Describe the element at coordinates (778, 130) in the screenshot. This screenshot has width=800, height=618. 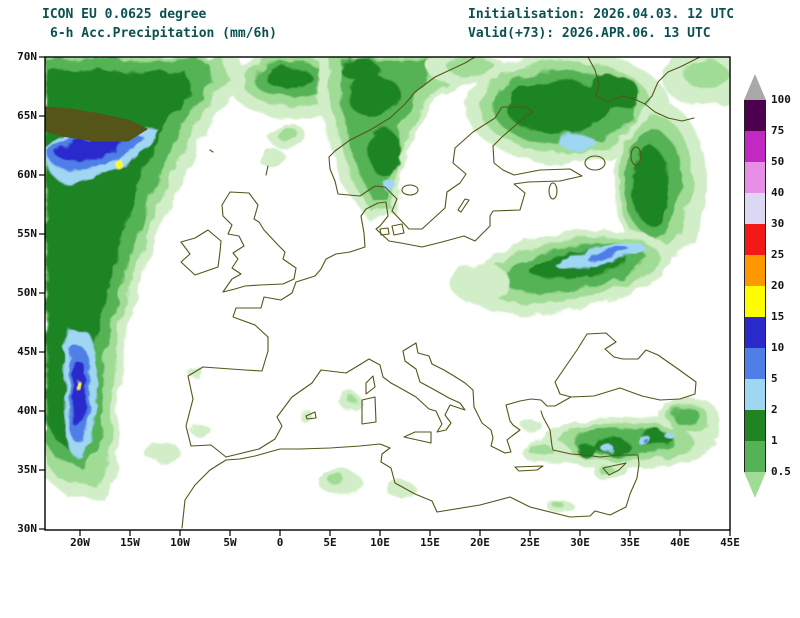
I see `colorbar-label-75: 75` at that location.